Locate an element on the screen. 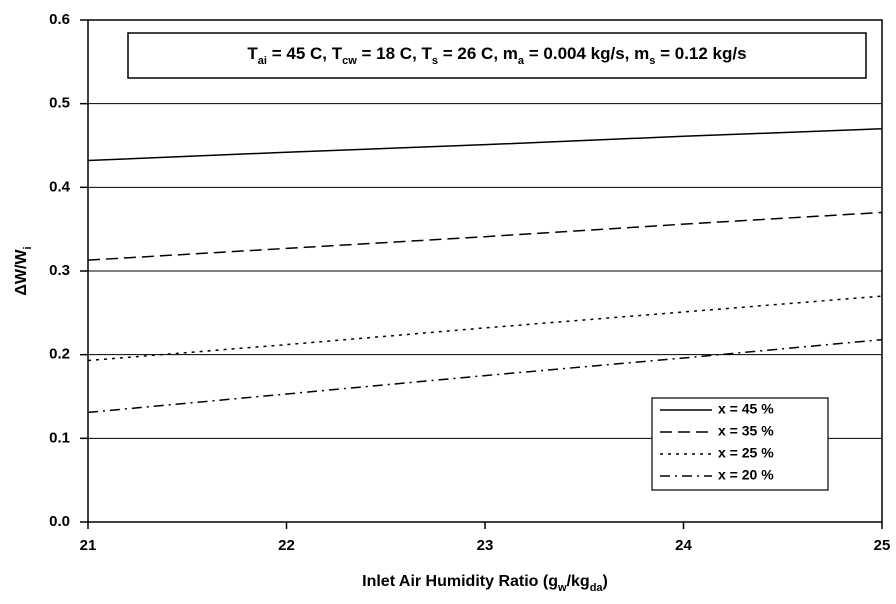  text-part: = 26 C, m is located at coordinates (478, 53).